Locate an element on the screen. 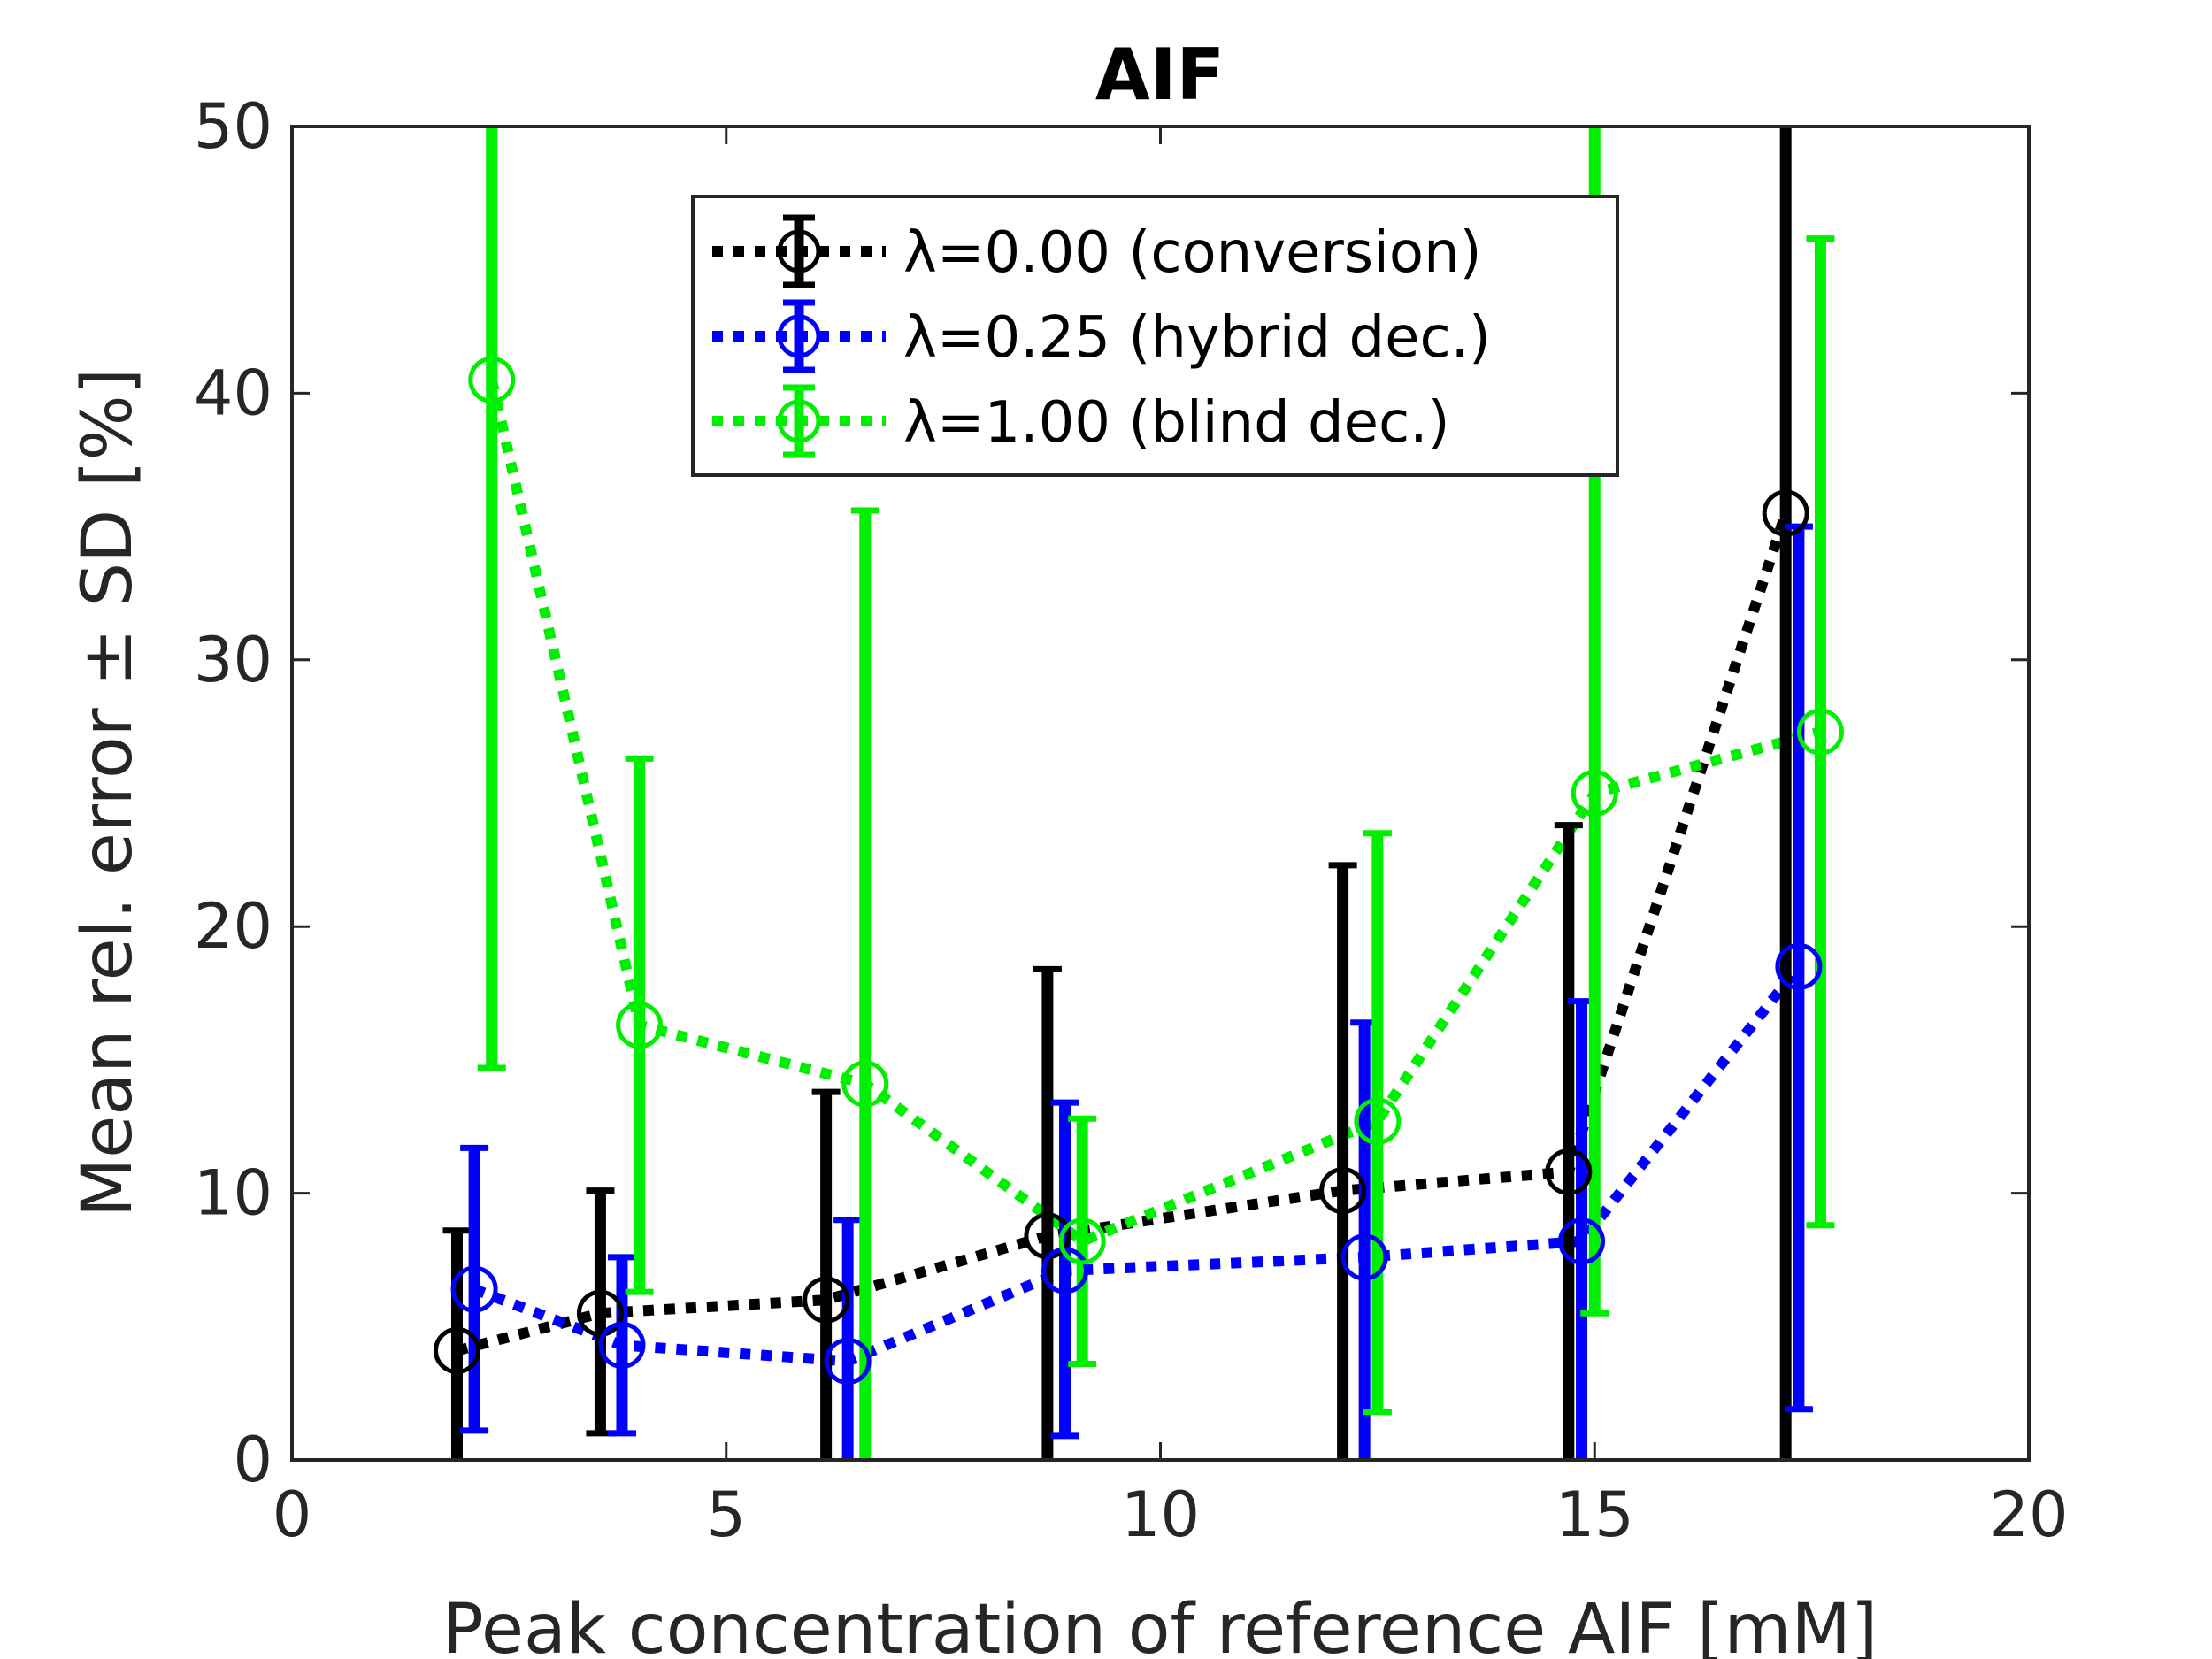  x-tick-label: 5 is located at coordinates (726, 1515).